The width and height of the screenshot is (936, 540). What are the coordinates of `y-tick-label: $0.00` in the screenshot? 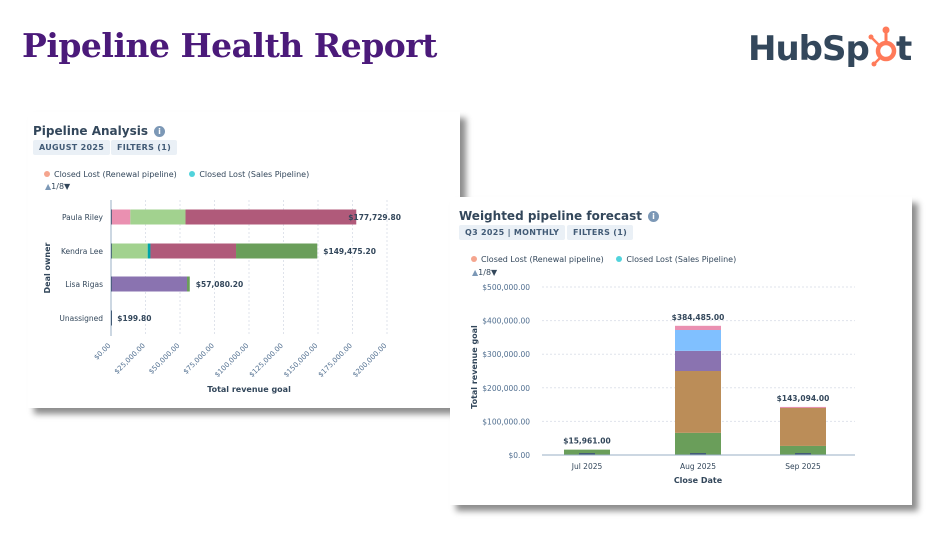 It's located at (520, 455).